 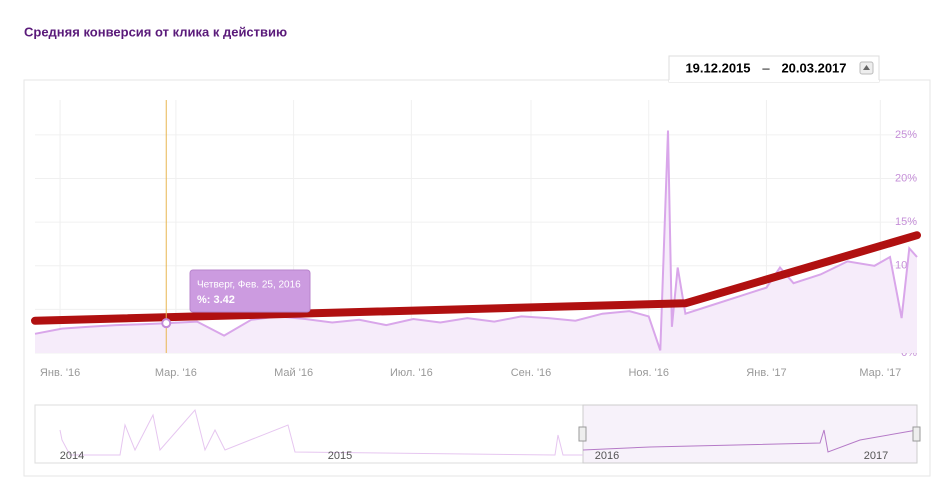 What do you see at coordinates (155, 31) in the screenshot?
I see `chart-title: Средняя конверсия от клика к действию` at bounding box center [155, 31].